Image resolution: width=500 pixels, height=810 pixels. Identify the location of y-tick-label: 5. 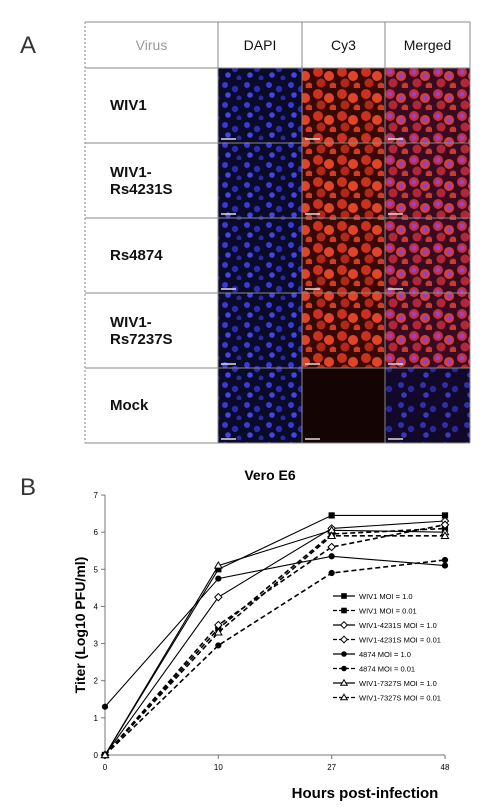
(96, 569).